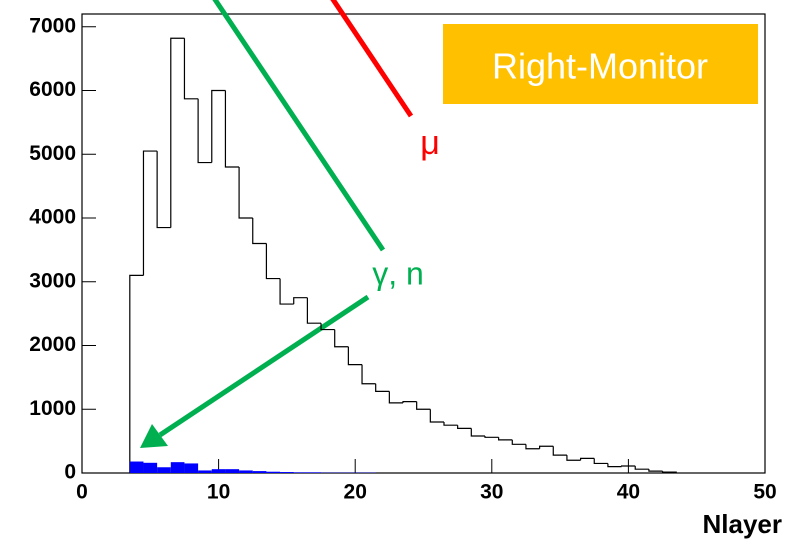  What do you see at coordinates (52, 408) in the screenshot?
I see `y-tick-label: 1000` at bounding box center [52, 408].